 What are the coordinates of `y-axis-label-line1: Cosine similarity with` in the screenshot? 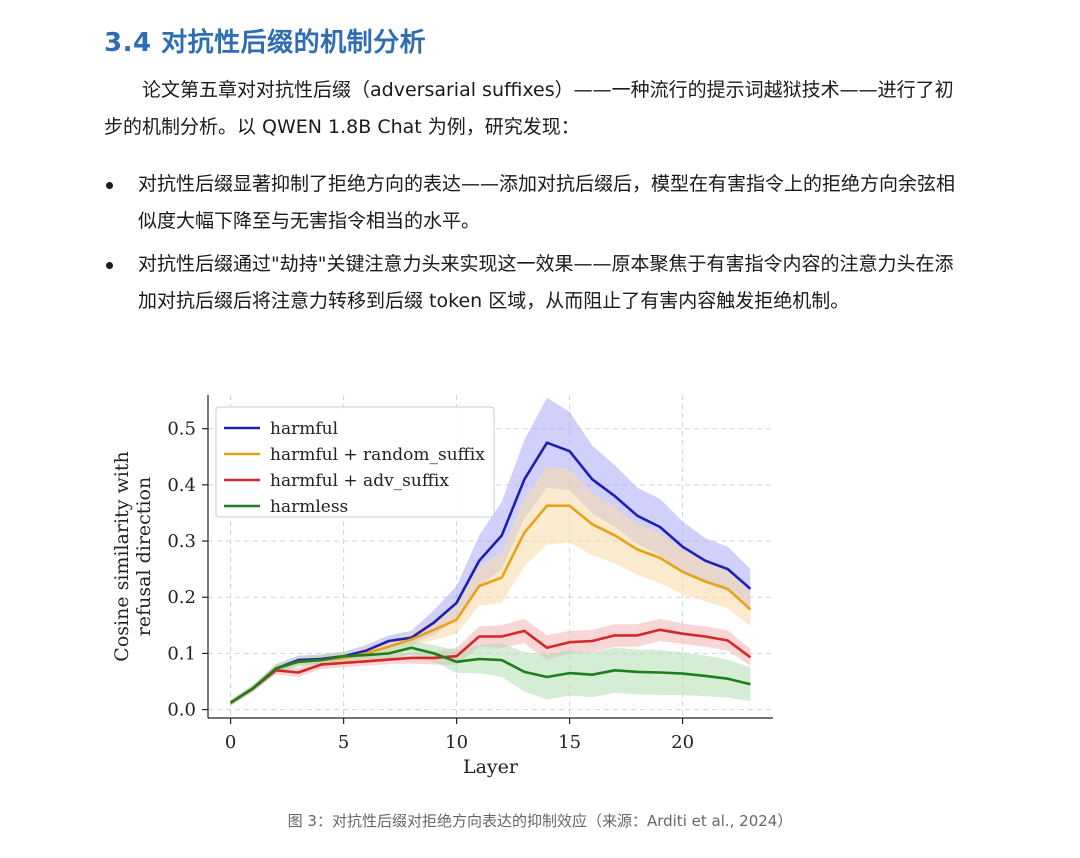 It's located at (122, 556).